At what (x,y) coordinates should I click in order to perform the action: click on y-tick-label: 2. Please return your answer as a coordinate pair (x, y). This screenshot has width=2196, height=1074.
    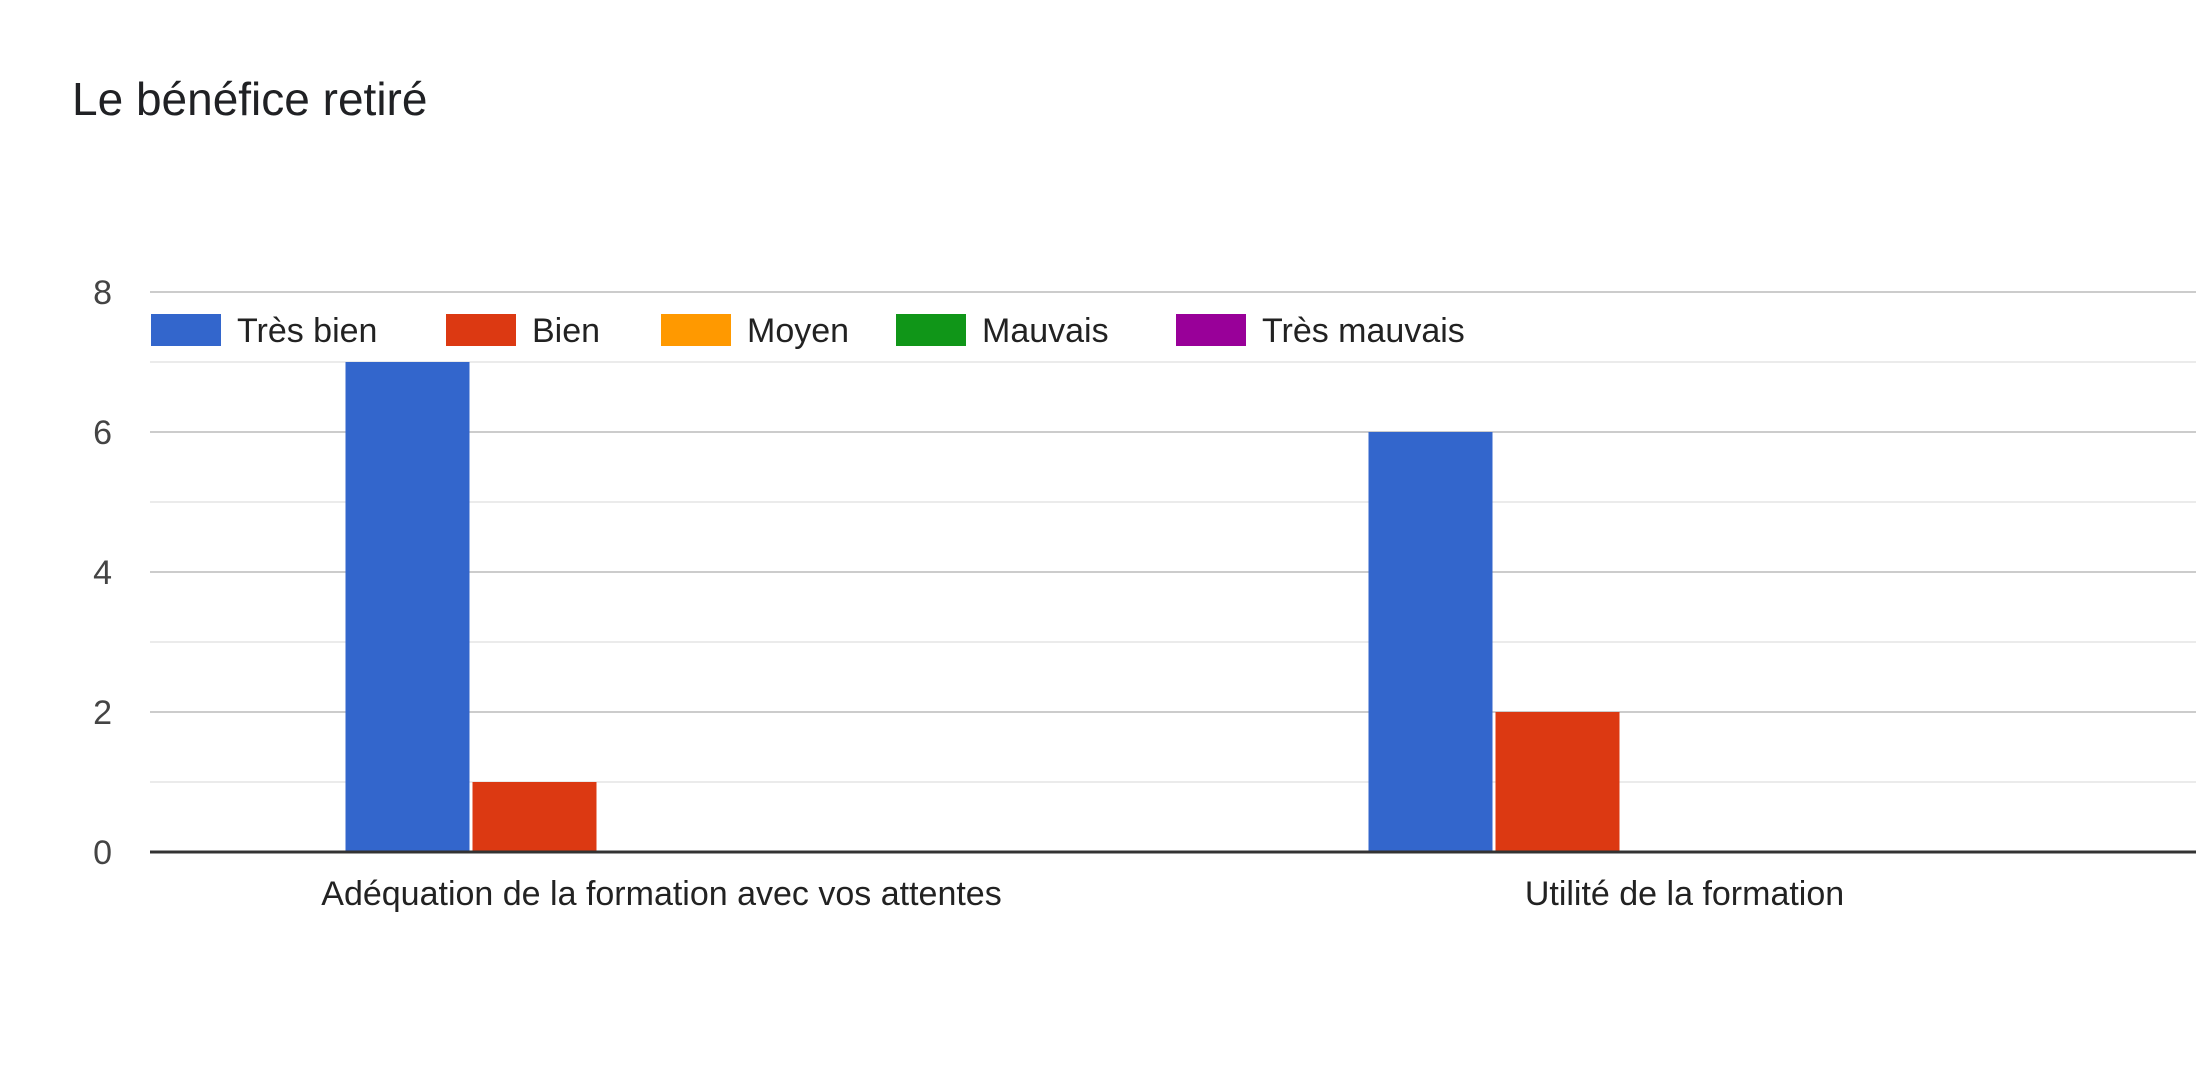
    Looking at the image, I should click on (102, 713).